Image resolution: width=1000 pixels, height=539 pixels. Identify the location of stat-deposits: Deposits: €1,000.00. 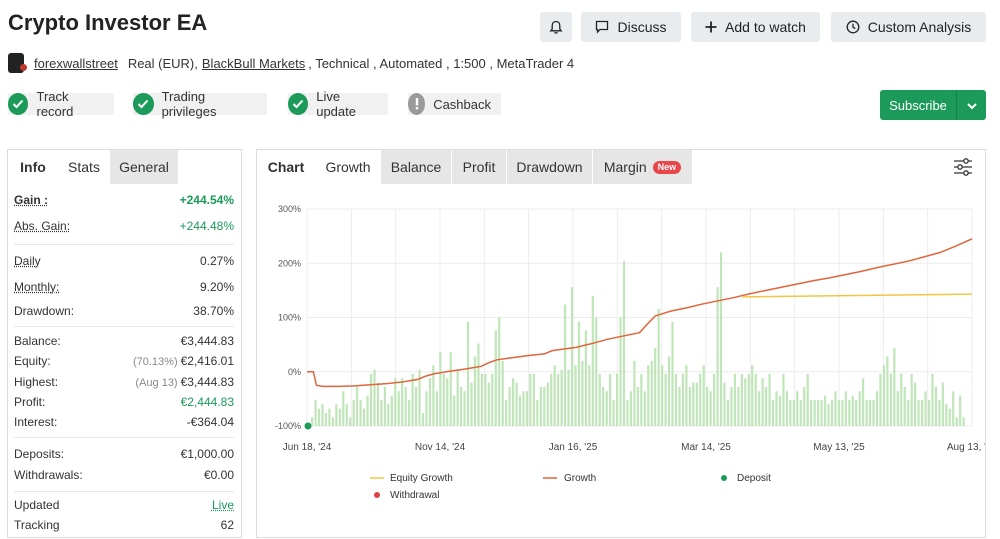
(124, 454).